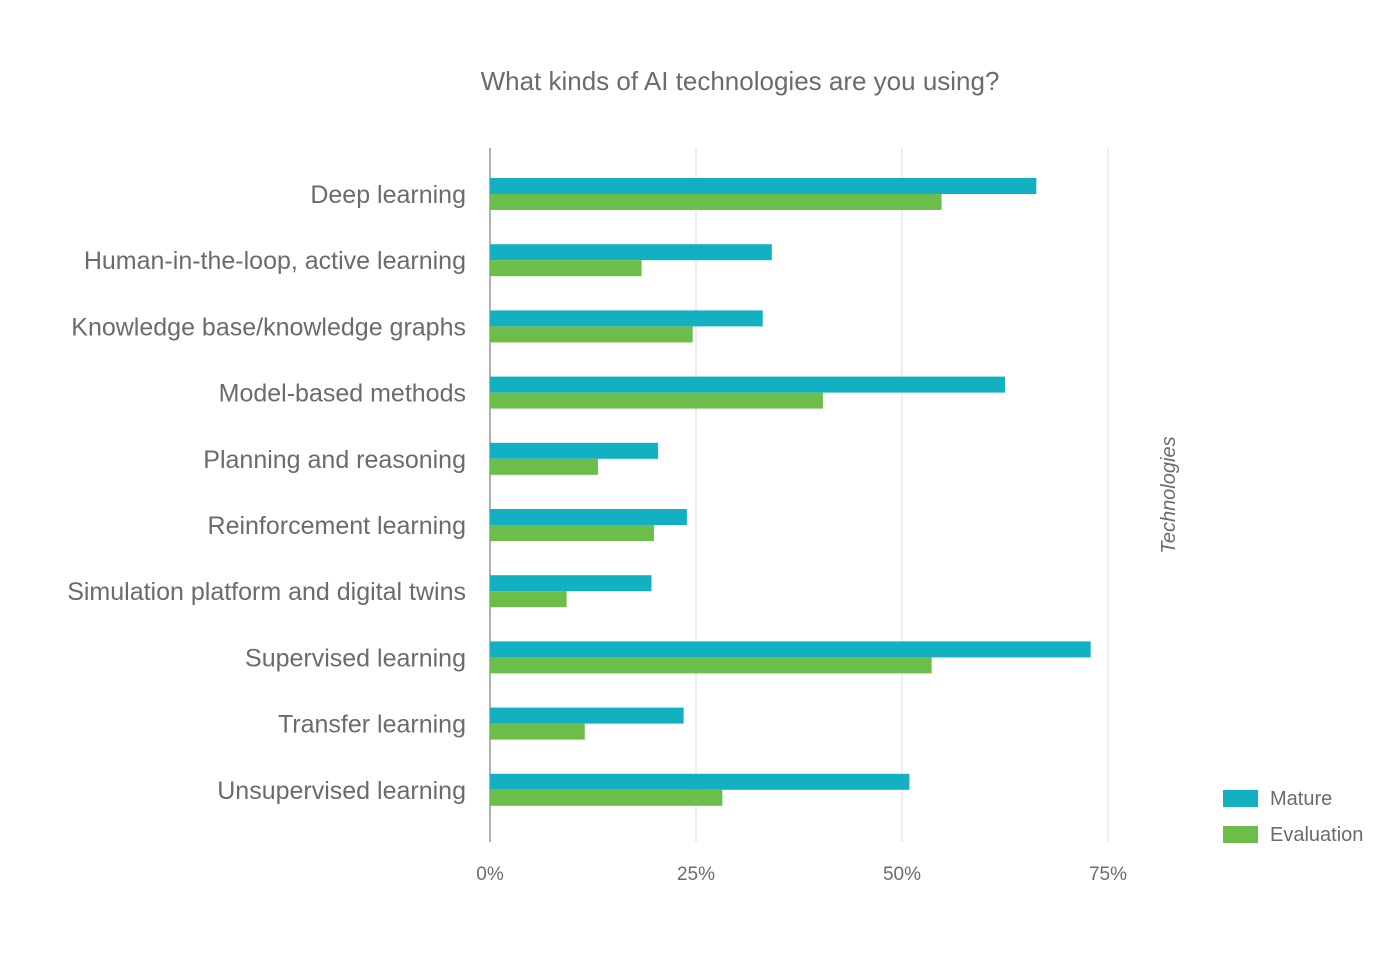 This screenshot has width=1400, height=955. I want to click on category-label: Simulation platform and digital twins, so click(266, 592).